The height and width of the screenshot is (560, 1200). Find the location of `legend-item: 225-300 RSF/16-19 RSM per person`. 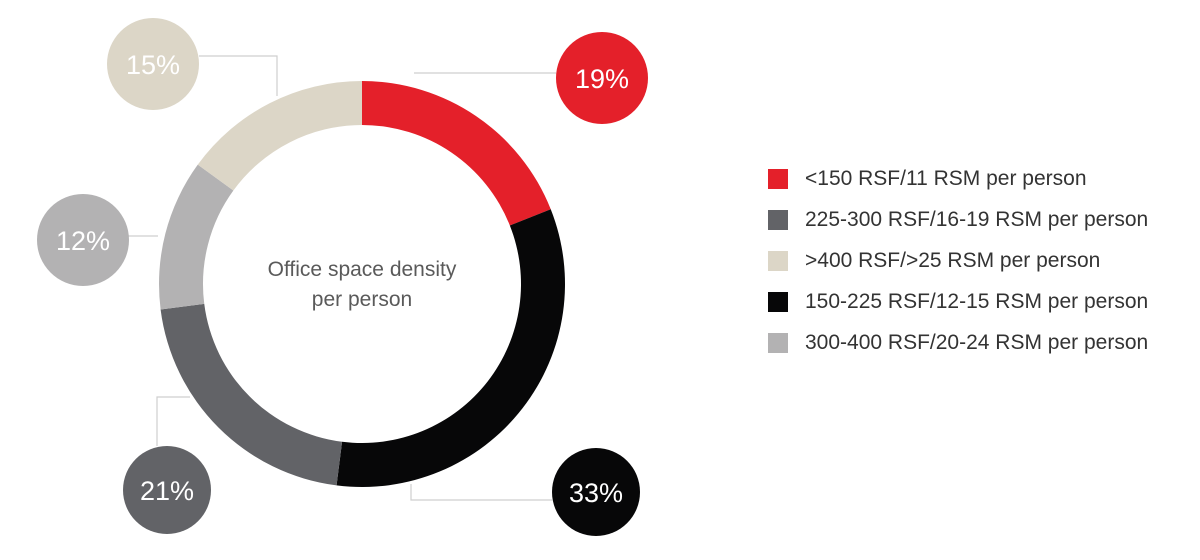

legend-item: 225-300 RSF/16-19 RSM per person is located at coordinates (958, 219).